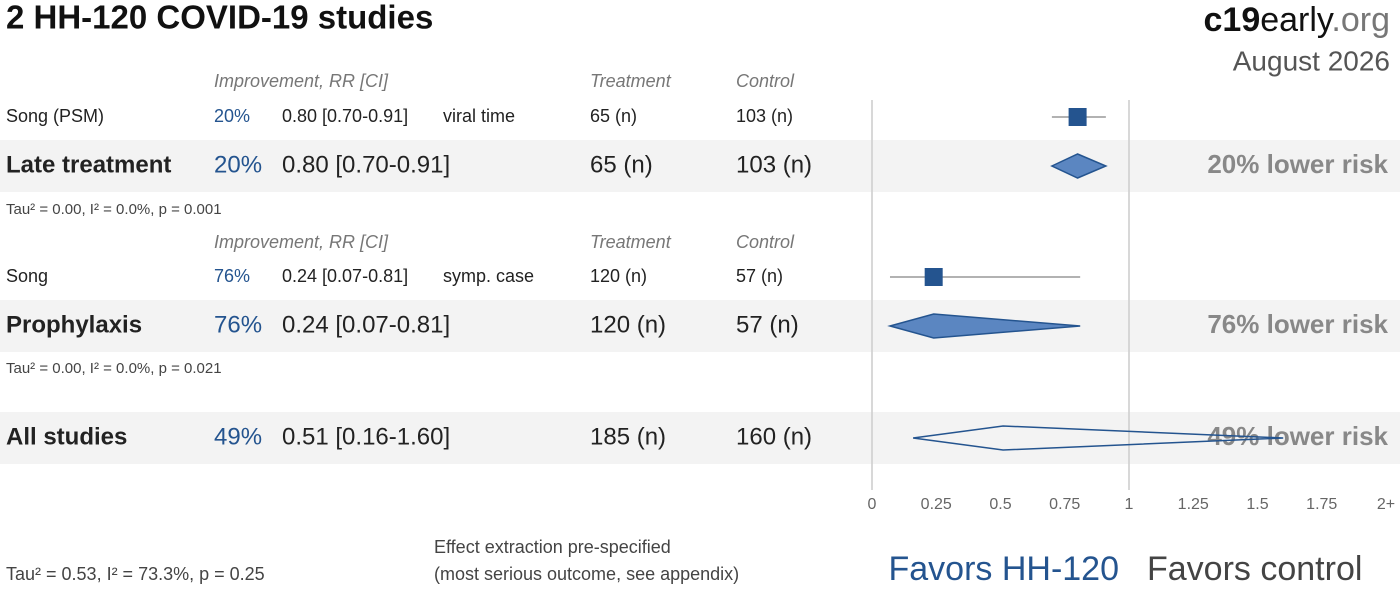 The height and width of the screenshot is (589, 1400). Describe the element at coordinates (1257, 504) in the screenshot. I see `x-tick-label: 1.5` at that location.